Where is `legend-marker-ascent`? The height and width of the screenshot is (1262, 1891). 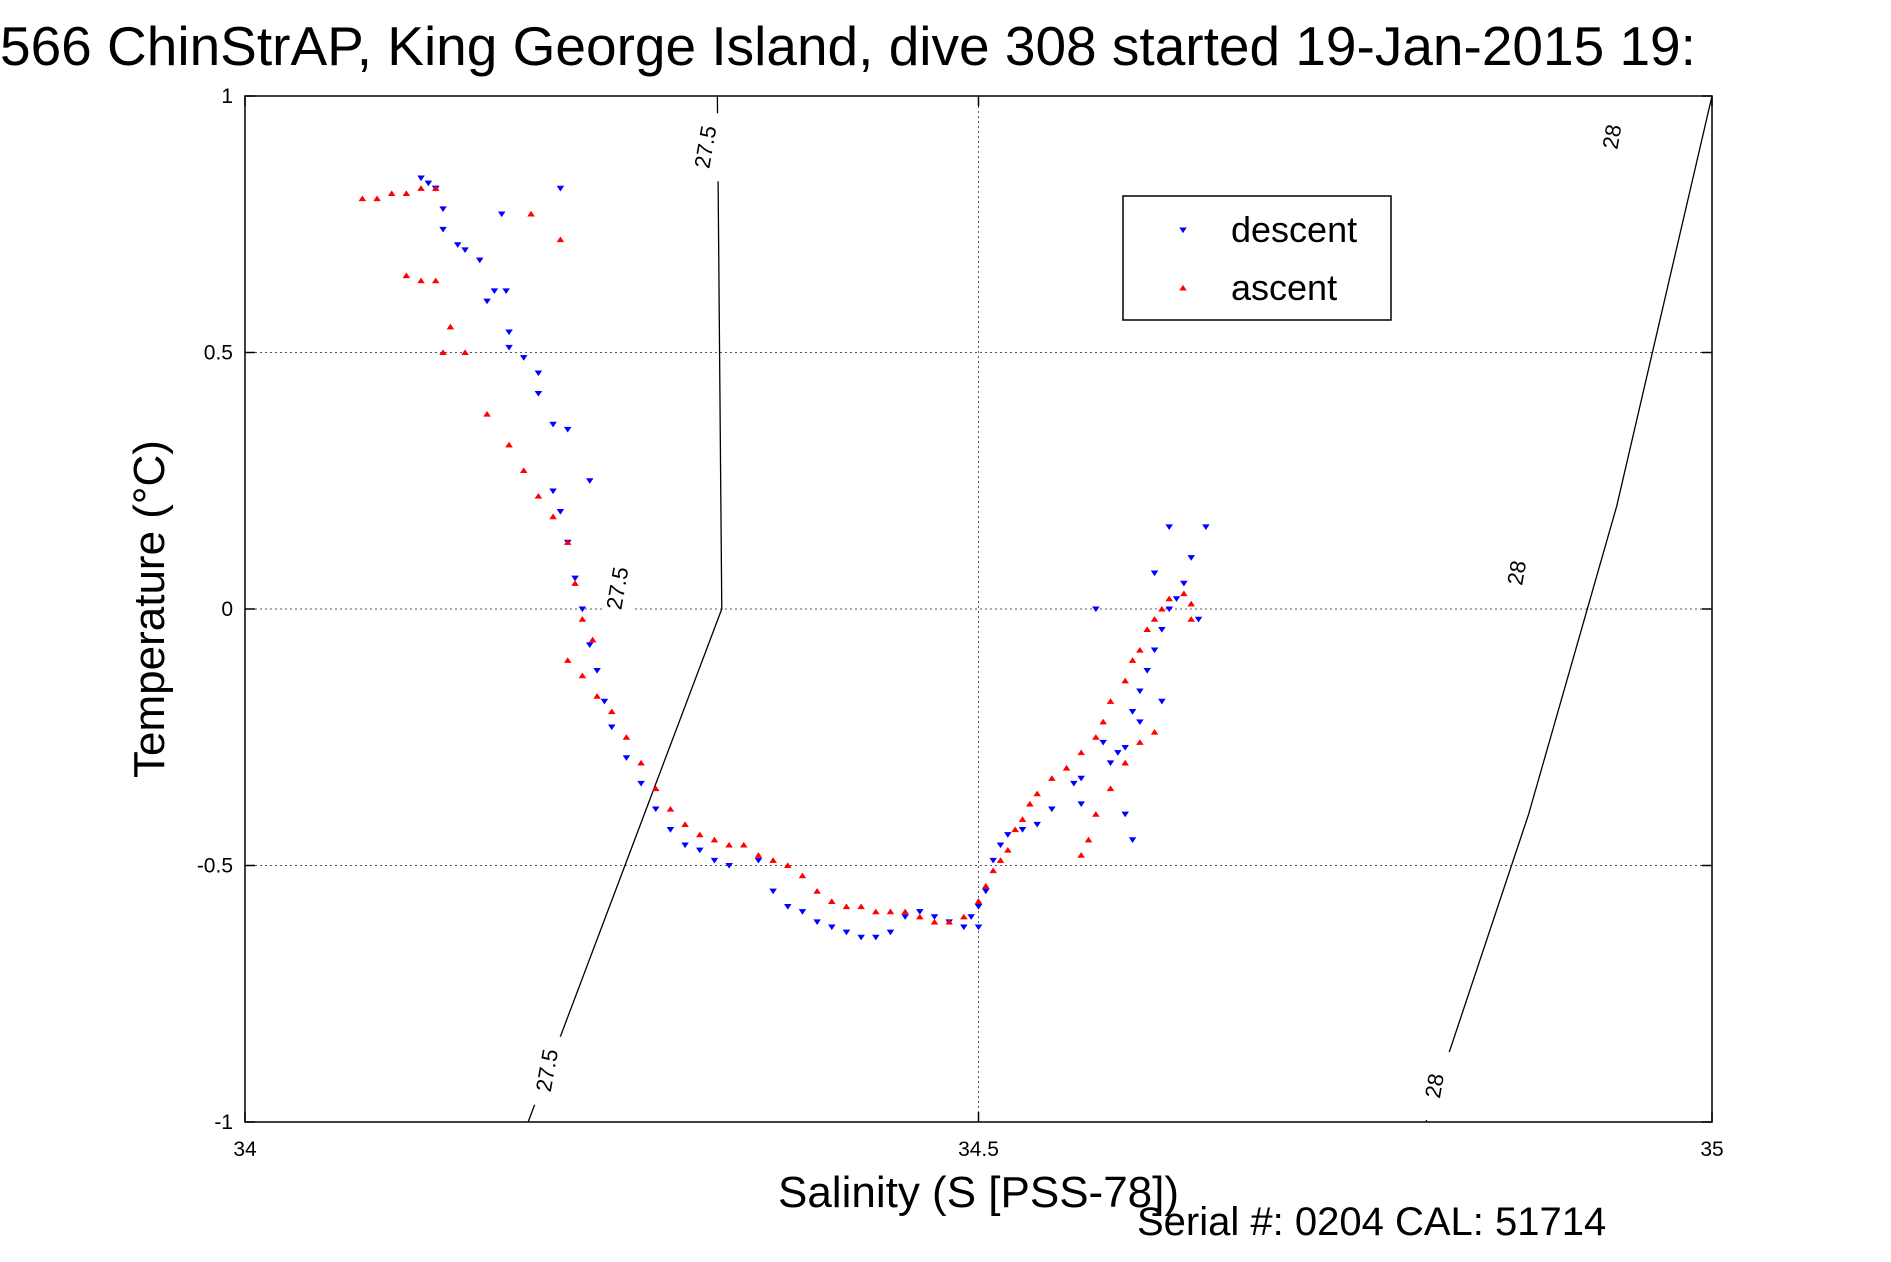
legend-marker-ascent is located at coordinates (1183, 287).